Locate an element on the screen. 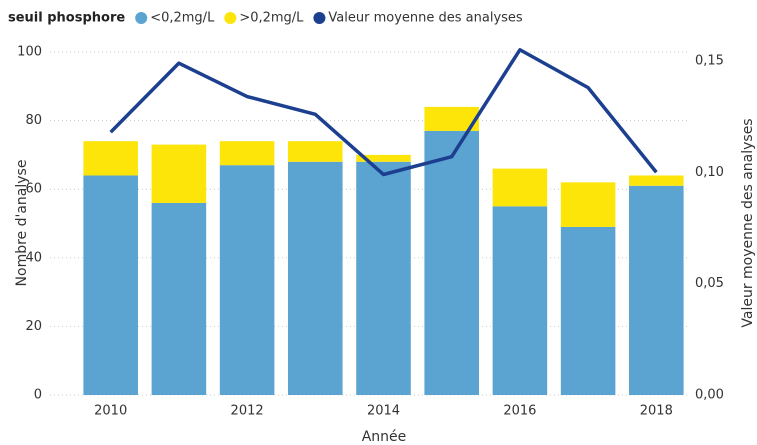  x-tick-label: 2018 is located at coordinates (656, 411).